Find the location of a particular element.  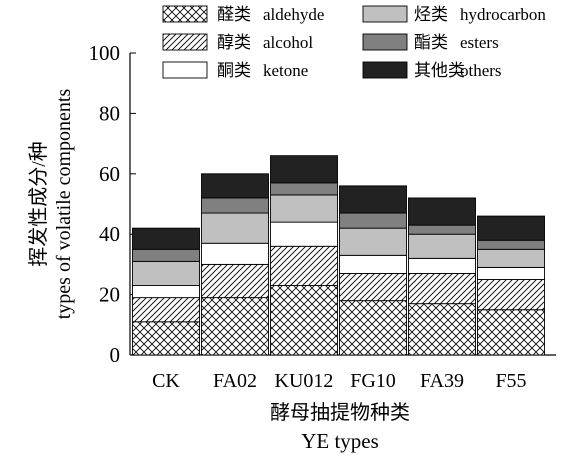

legend-label-en: hydrocarbon is located at coordinates (503, 14).